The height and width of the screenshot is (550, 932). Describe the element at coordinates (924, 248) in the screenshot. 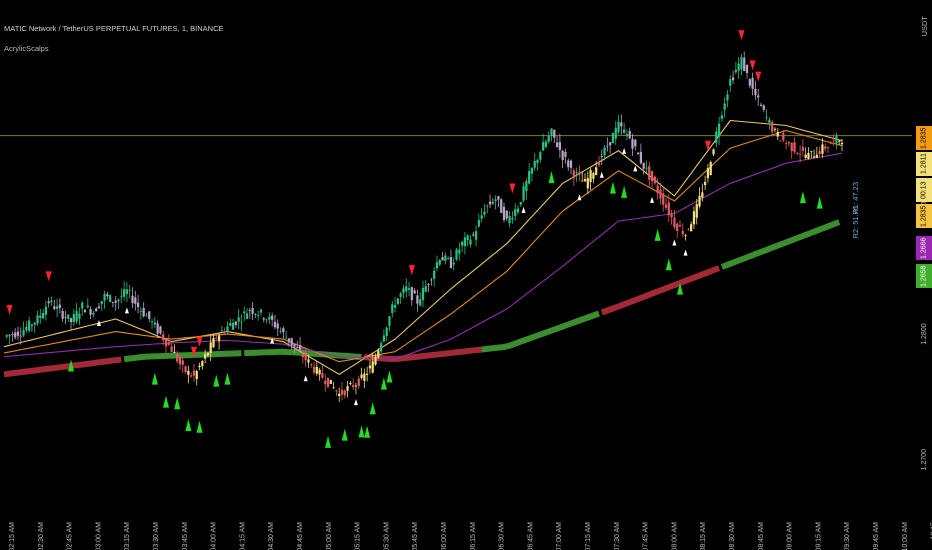

I see `price-label: 1.2666` at that location.